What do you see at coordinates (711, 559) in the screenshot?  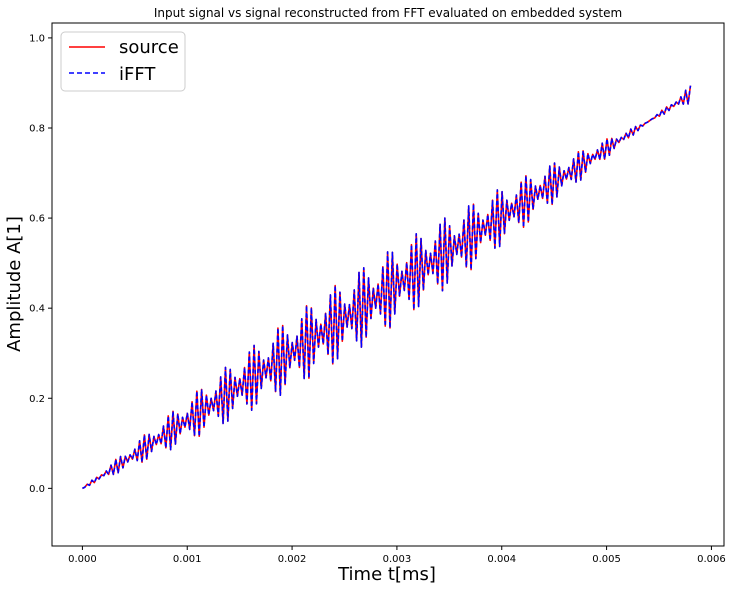 I see `x-tick-label: 0.006` at bounding box center [711, 559].